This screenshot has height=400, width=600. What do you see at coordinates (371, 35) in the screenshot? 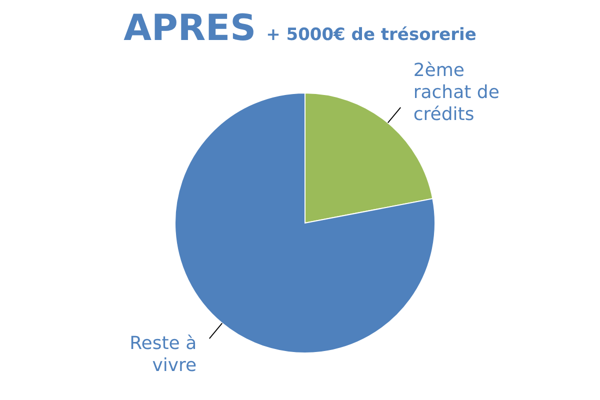
I see `chart-subtitle: + 5000€ de trésorerie` at bounding box center [371, 35].